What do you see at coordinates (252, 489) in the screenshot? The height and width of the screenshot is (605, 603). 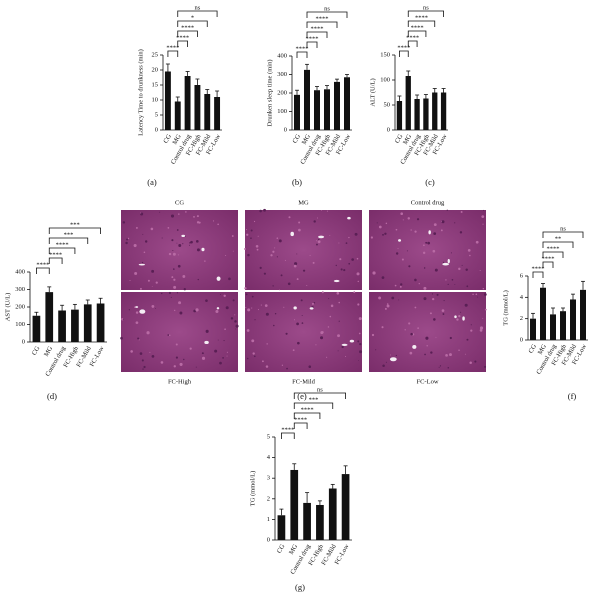 I see `y-axis-title: TG (mmol/L)` at bounding box center [252, 489].